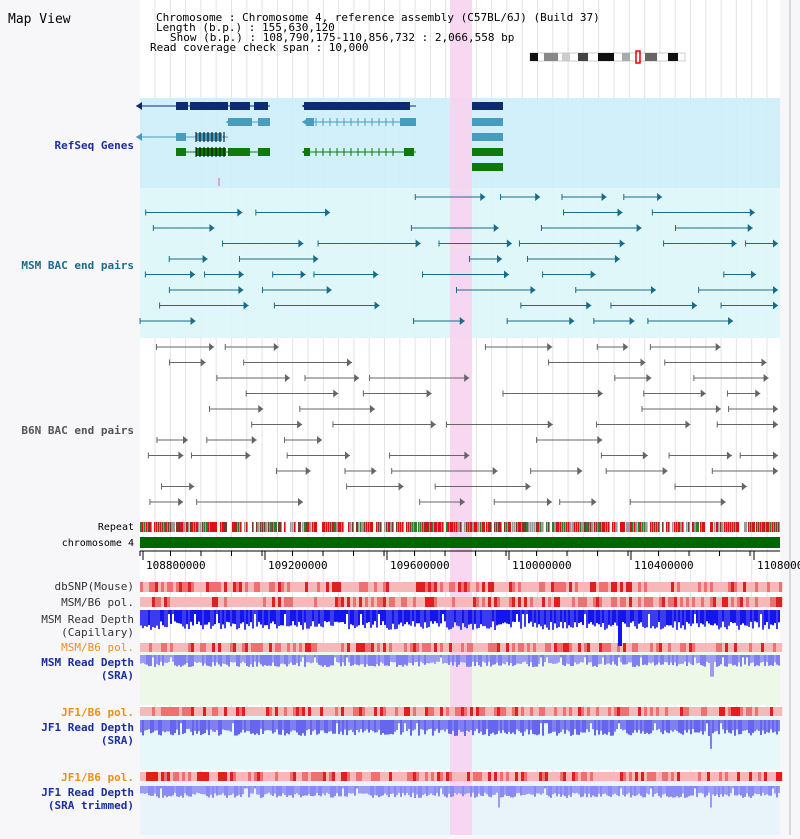 This screenshot has width=800, height=839. What do you see at coordinates (319, 144) in the screenshot?
I see `refseq-genes-track` at bounding box center [319, 144].